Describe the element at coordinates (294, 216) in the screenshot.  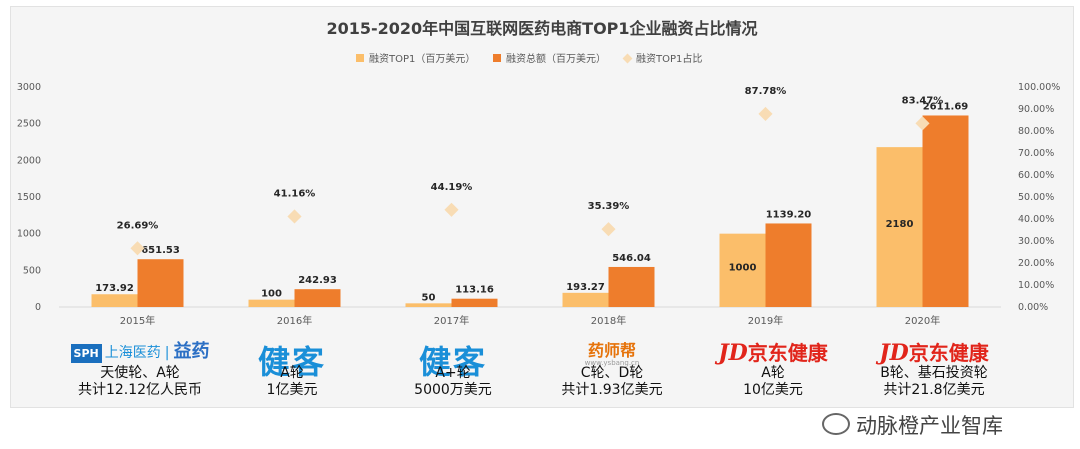
I see `share-point-2016年` at that location.